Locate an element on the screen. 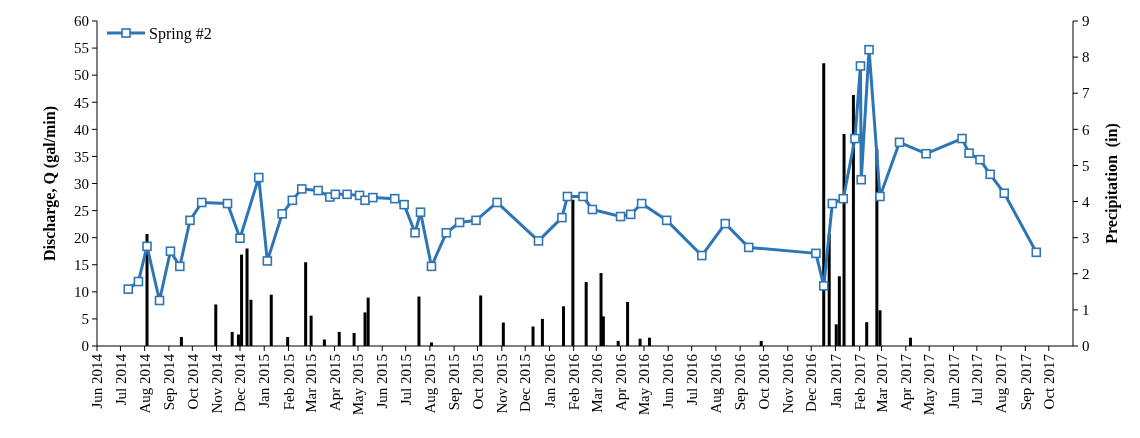 This screenshot has height=438, width=1140. x-tick-label: Jul 2016 is located at coordinates (691, 379).